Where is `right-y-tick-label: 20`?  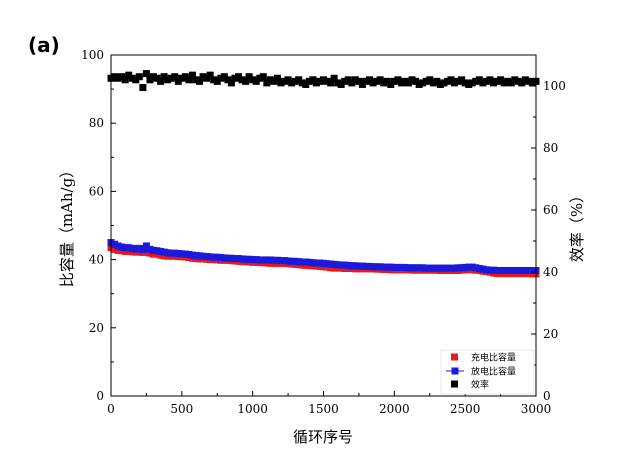
right-y-tick-label: 20 is located at coordinates (550, 334).